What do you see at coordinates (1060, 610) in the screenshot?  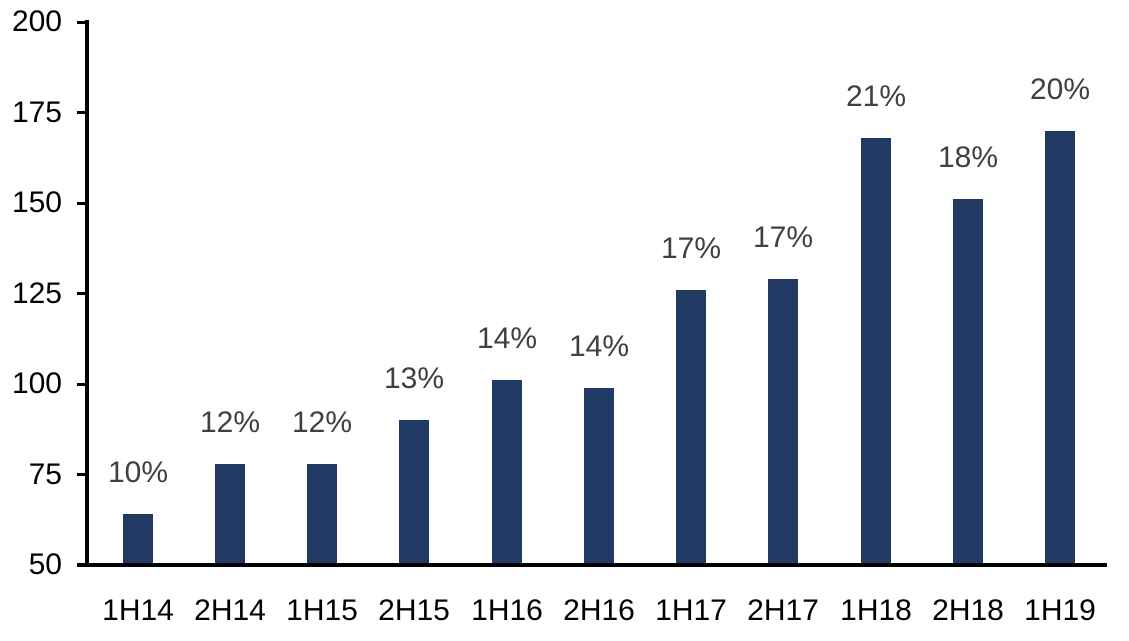 I see `x-category-label-1h19: 1H19` at bounding box center [1060, 610].